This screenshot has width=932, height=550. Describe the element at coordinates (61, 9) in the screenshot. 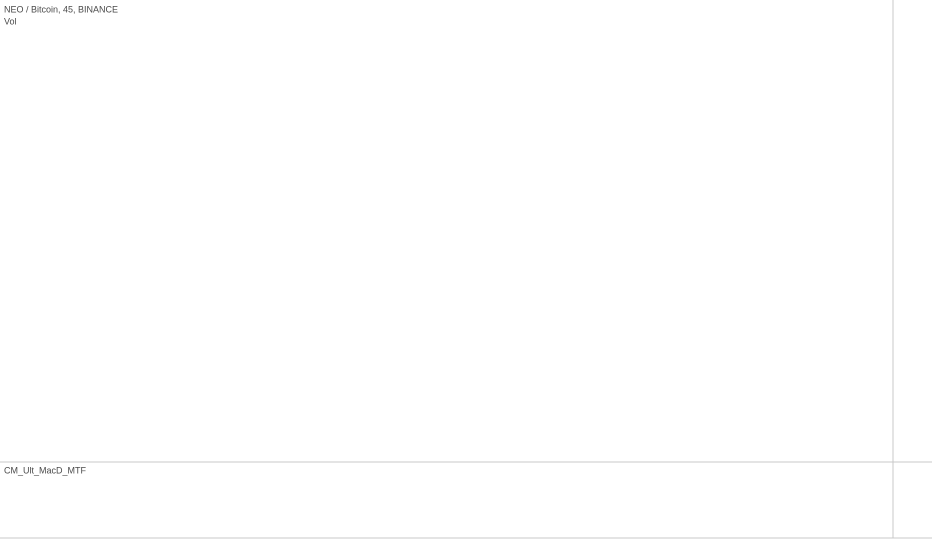

I see `chart-title: NEO / Bitcoin, 45, BINANCE` at that location.